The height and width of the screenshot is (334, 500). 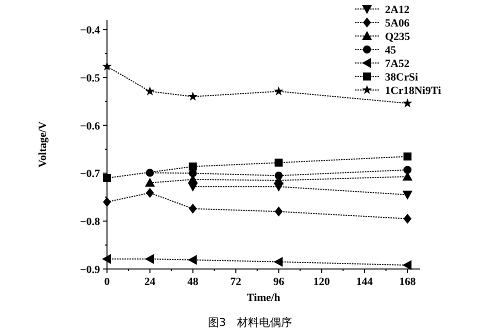 I want to click on legend-label: 45, so click(x=390, y=50).